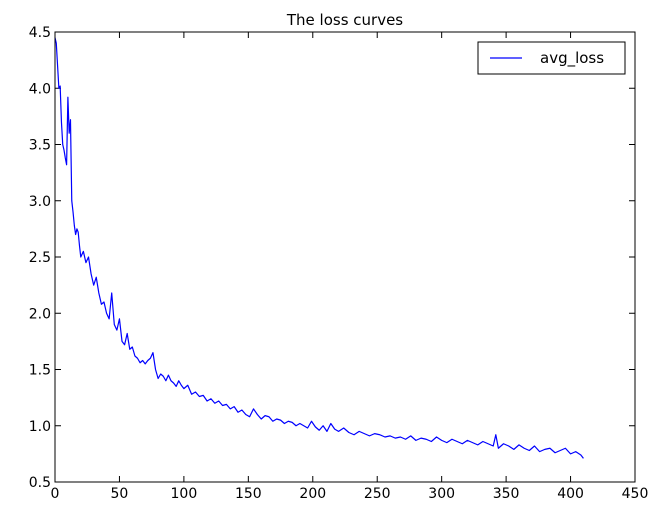  Describe the element at coordinates (40, 202) in the screenshot. I see `y-tick-label: 3.0` at that location.